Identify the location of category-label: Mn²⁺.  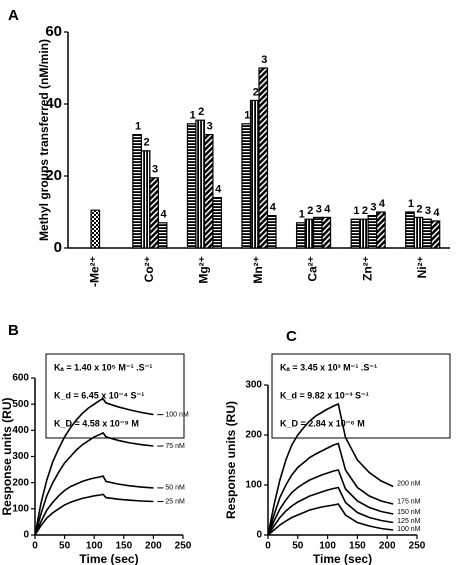
(258, 270).